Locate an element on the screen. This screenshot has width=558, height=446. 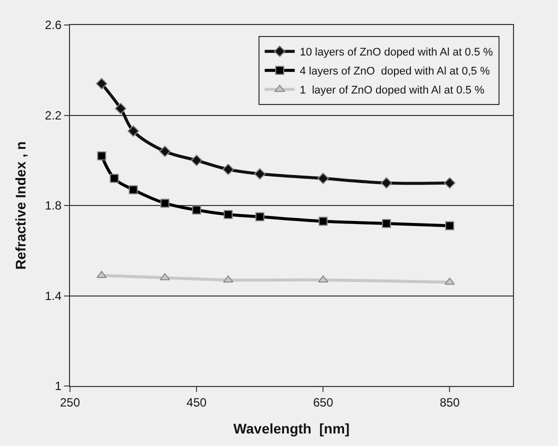
legend-label: 10 layers of ZnO doped with Al at 0.5 % is located at coordinates (397, 52).